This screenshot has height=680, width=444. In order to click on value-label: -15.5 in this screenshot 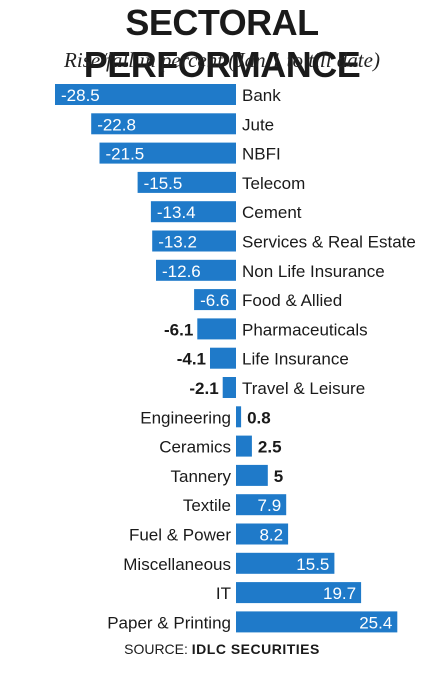, I will do `click(163, 183)`.